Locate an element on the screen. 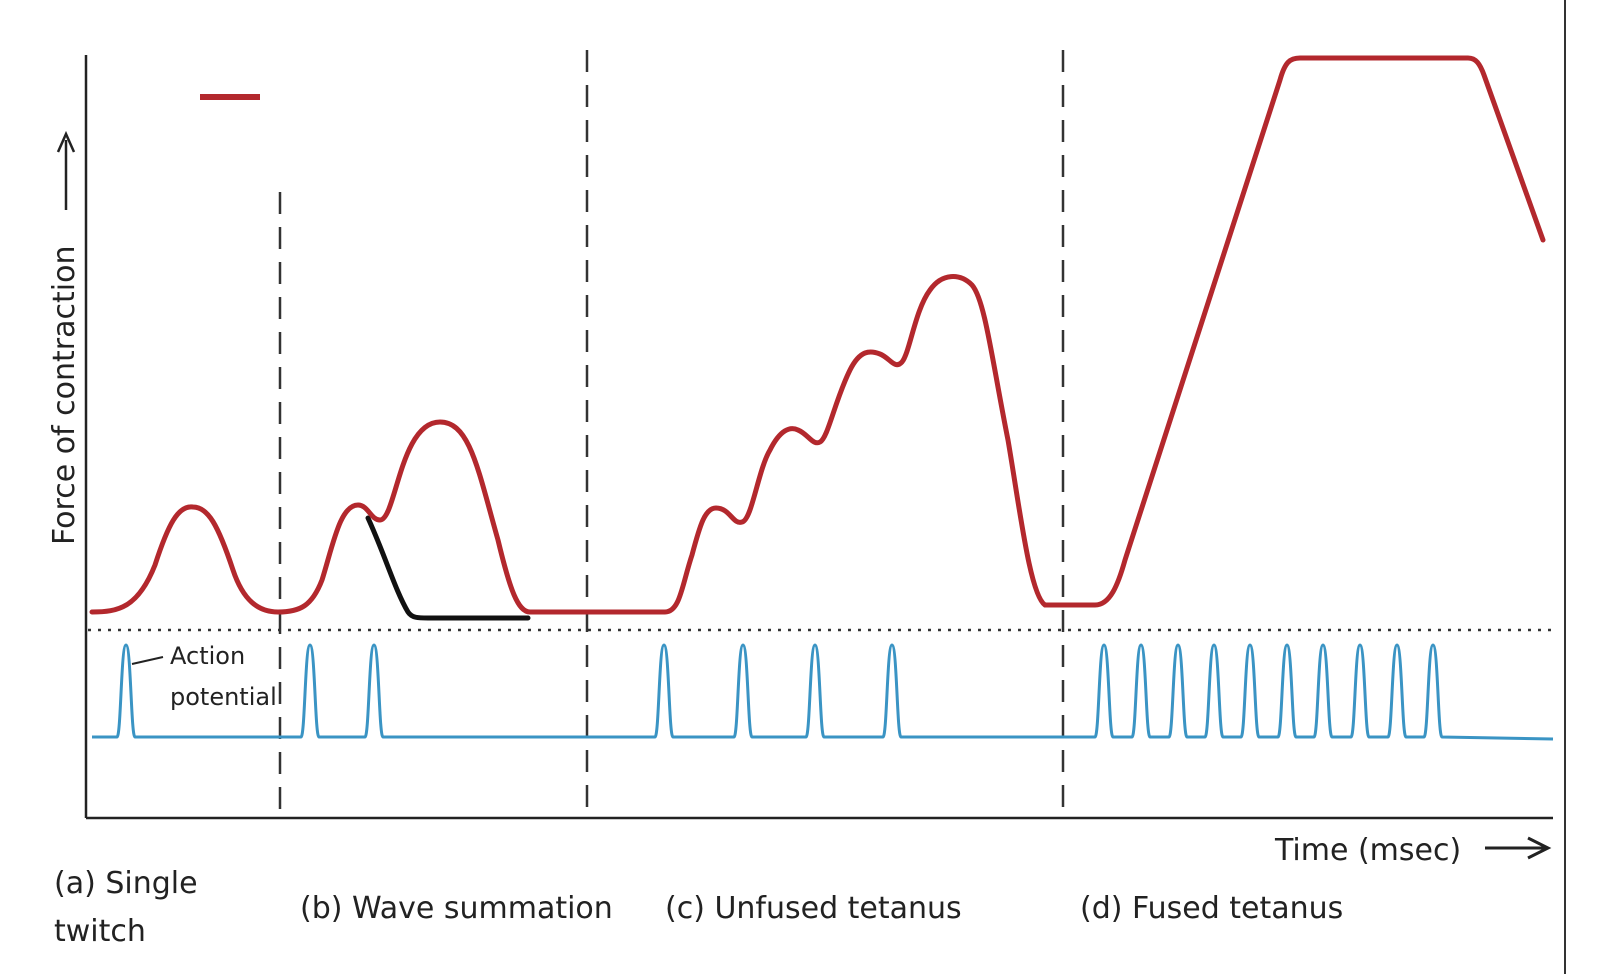 The width and height of the screenshot is (1600, 974). panel-a-label-line2: twitch is located at coordinates (100, 931).